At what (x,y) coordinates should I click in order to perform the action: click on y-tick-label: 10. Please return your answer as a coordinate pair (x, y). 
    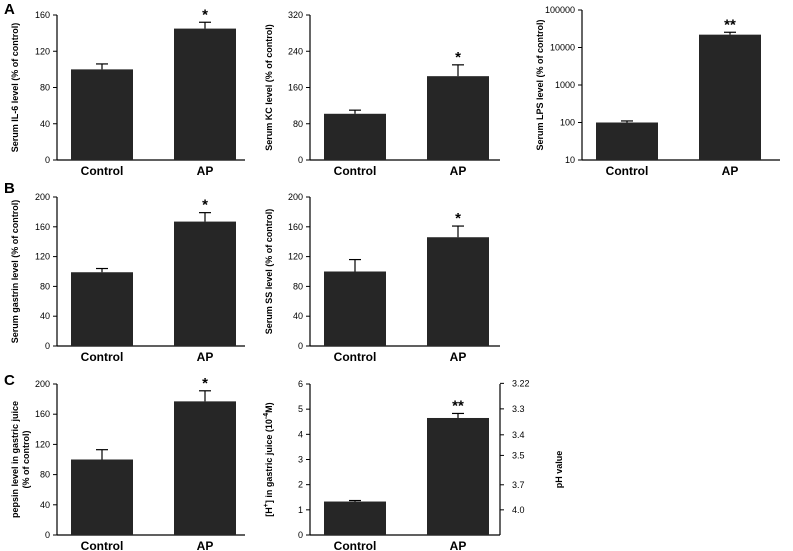
    Looking at the image, I should click on (570, 160).